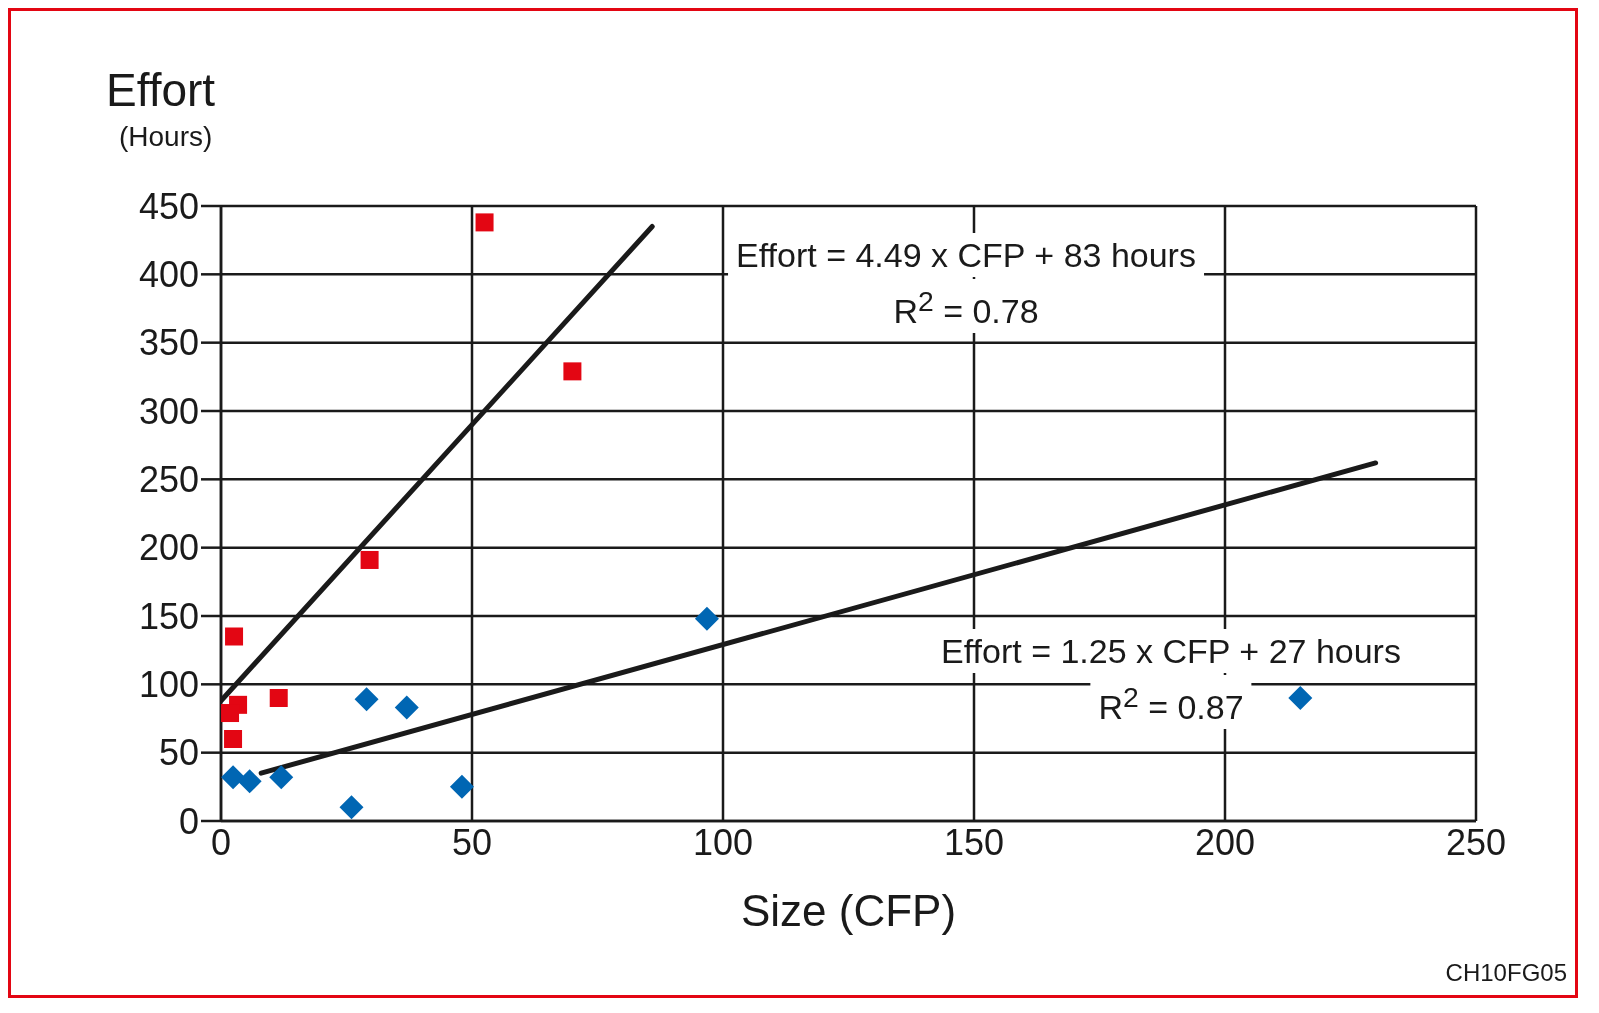  What do you see at coordinates (723, 842) in the screenshot?
I see `x-tick-label: 100` at bounding box center [723, 842].